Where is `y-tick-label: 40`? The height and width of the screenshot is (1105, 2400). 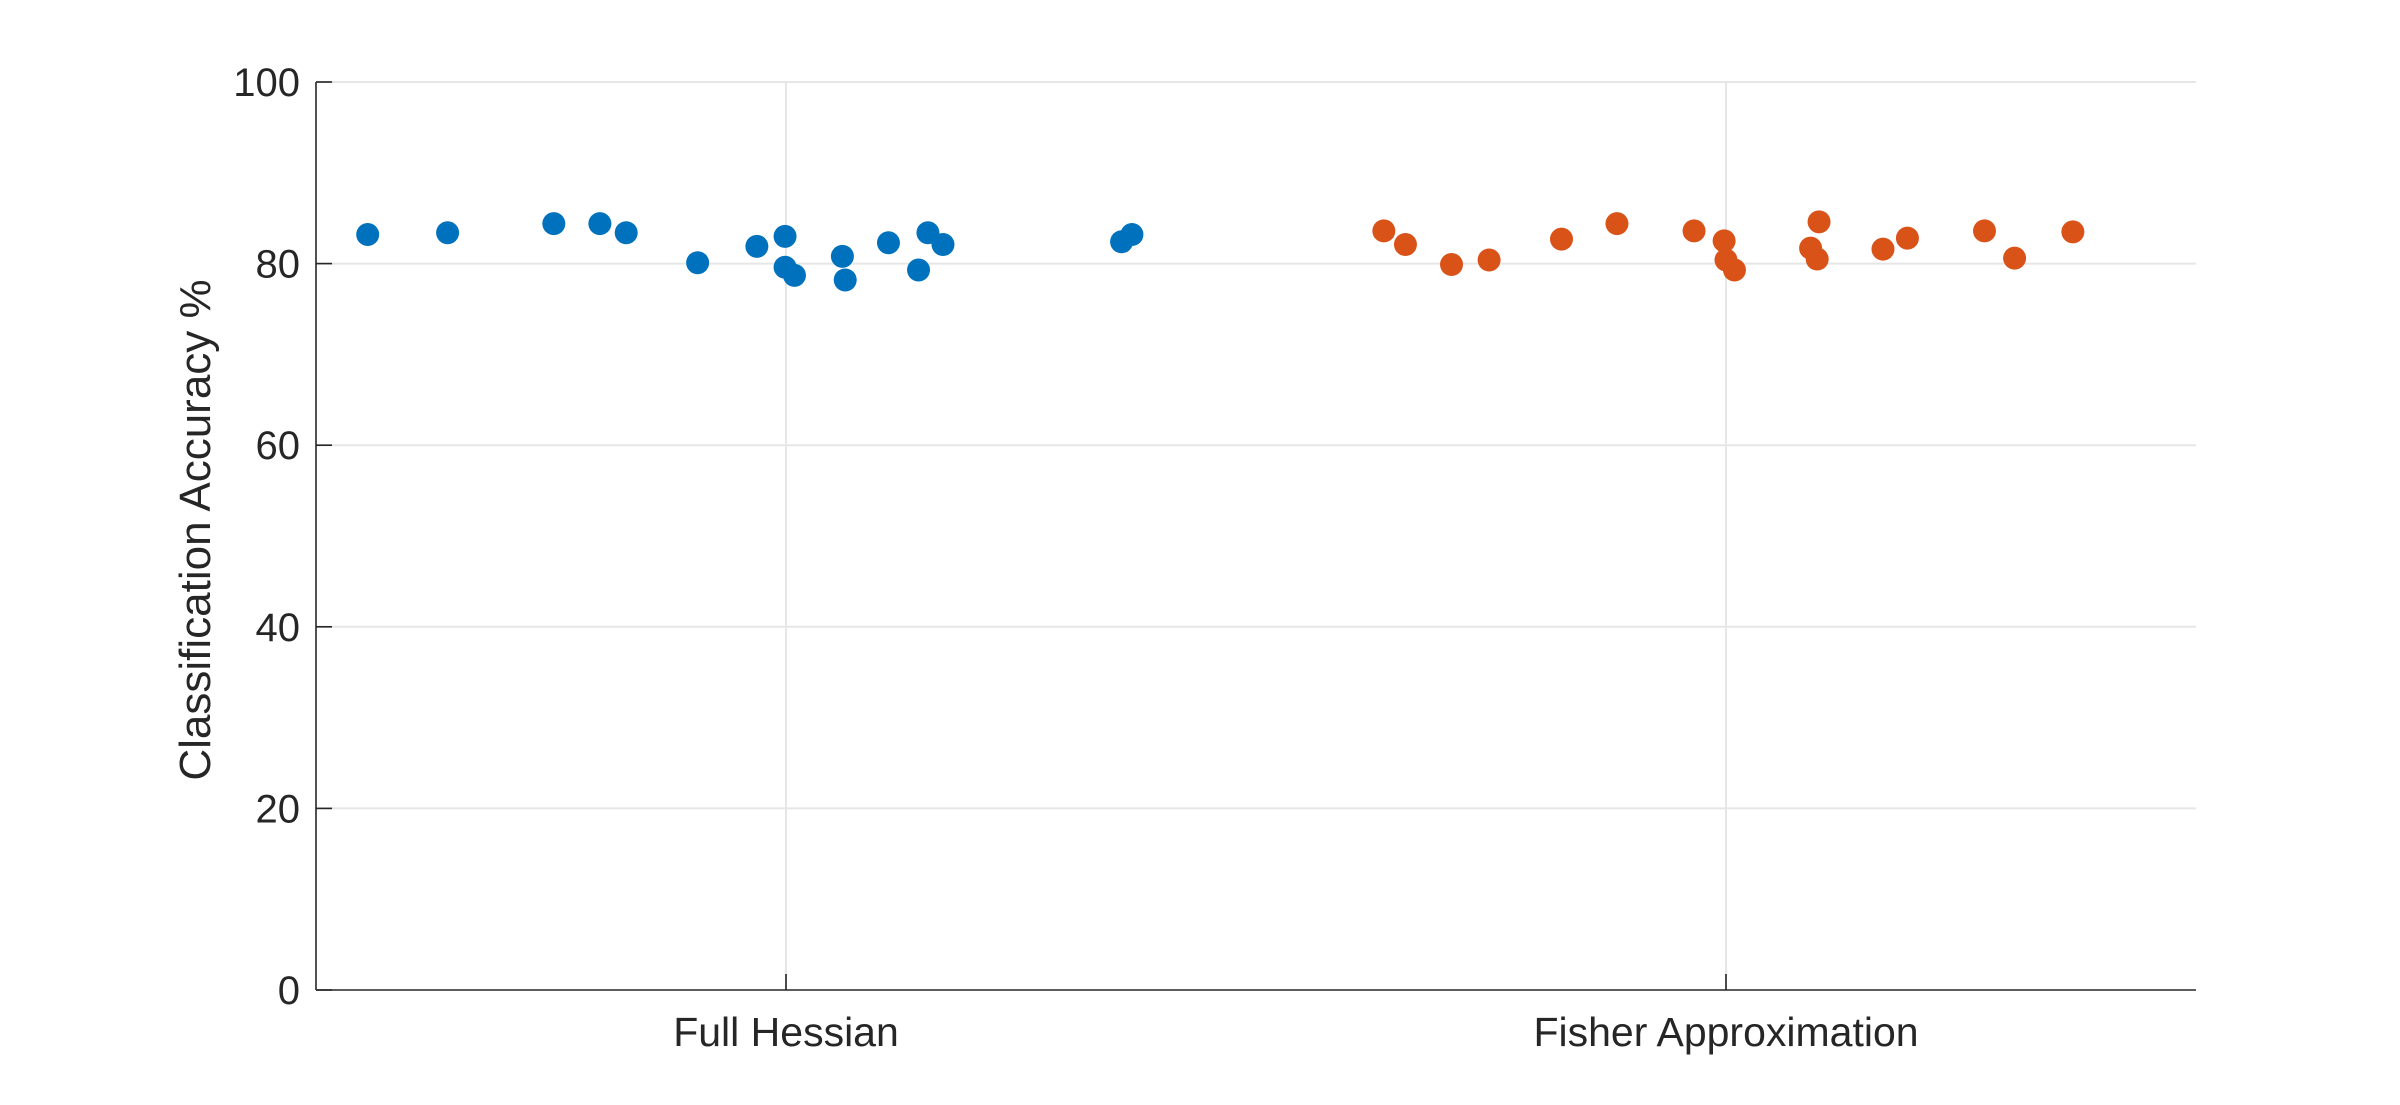
y-tick-label: 40 is located at coordinates (278, 628).